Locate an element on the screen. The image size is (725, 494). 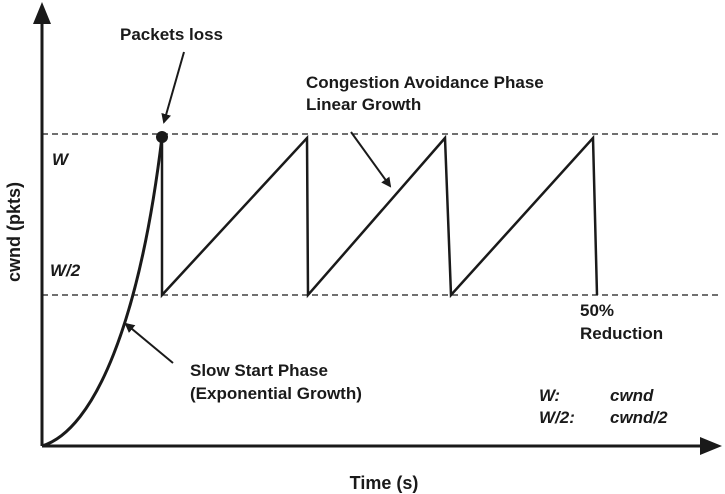
congestion-phase-label: Congestion Avoidance Phase is located at coordinates (425, 82).